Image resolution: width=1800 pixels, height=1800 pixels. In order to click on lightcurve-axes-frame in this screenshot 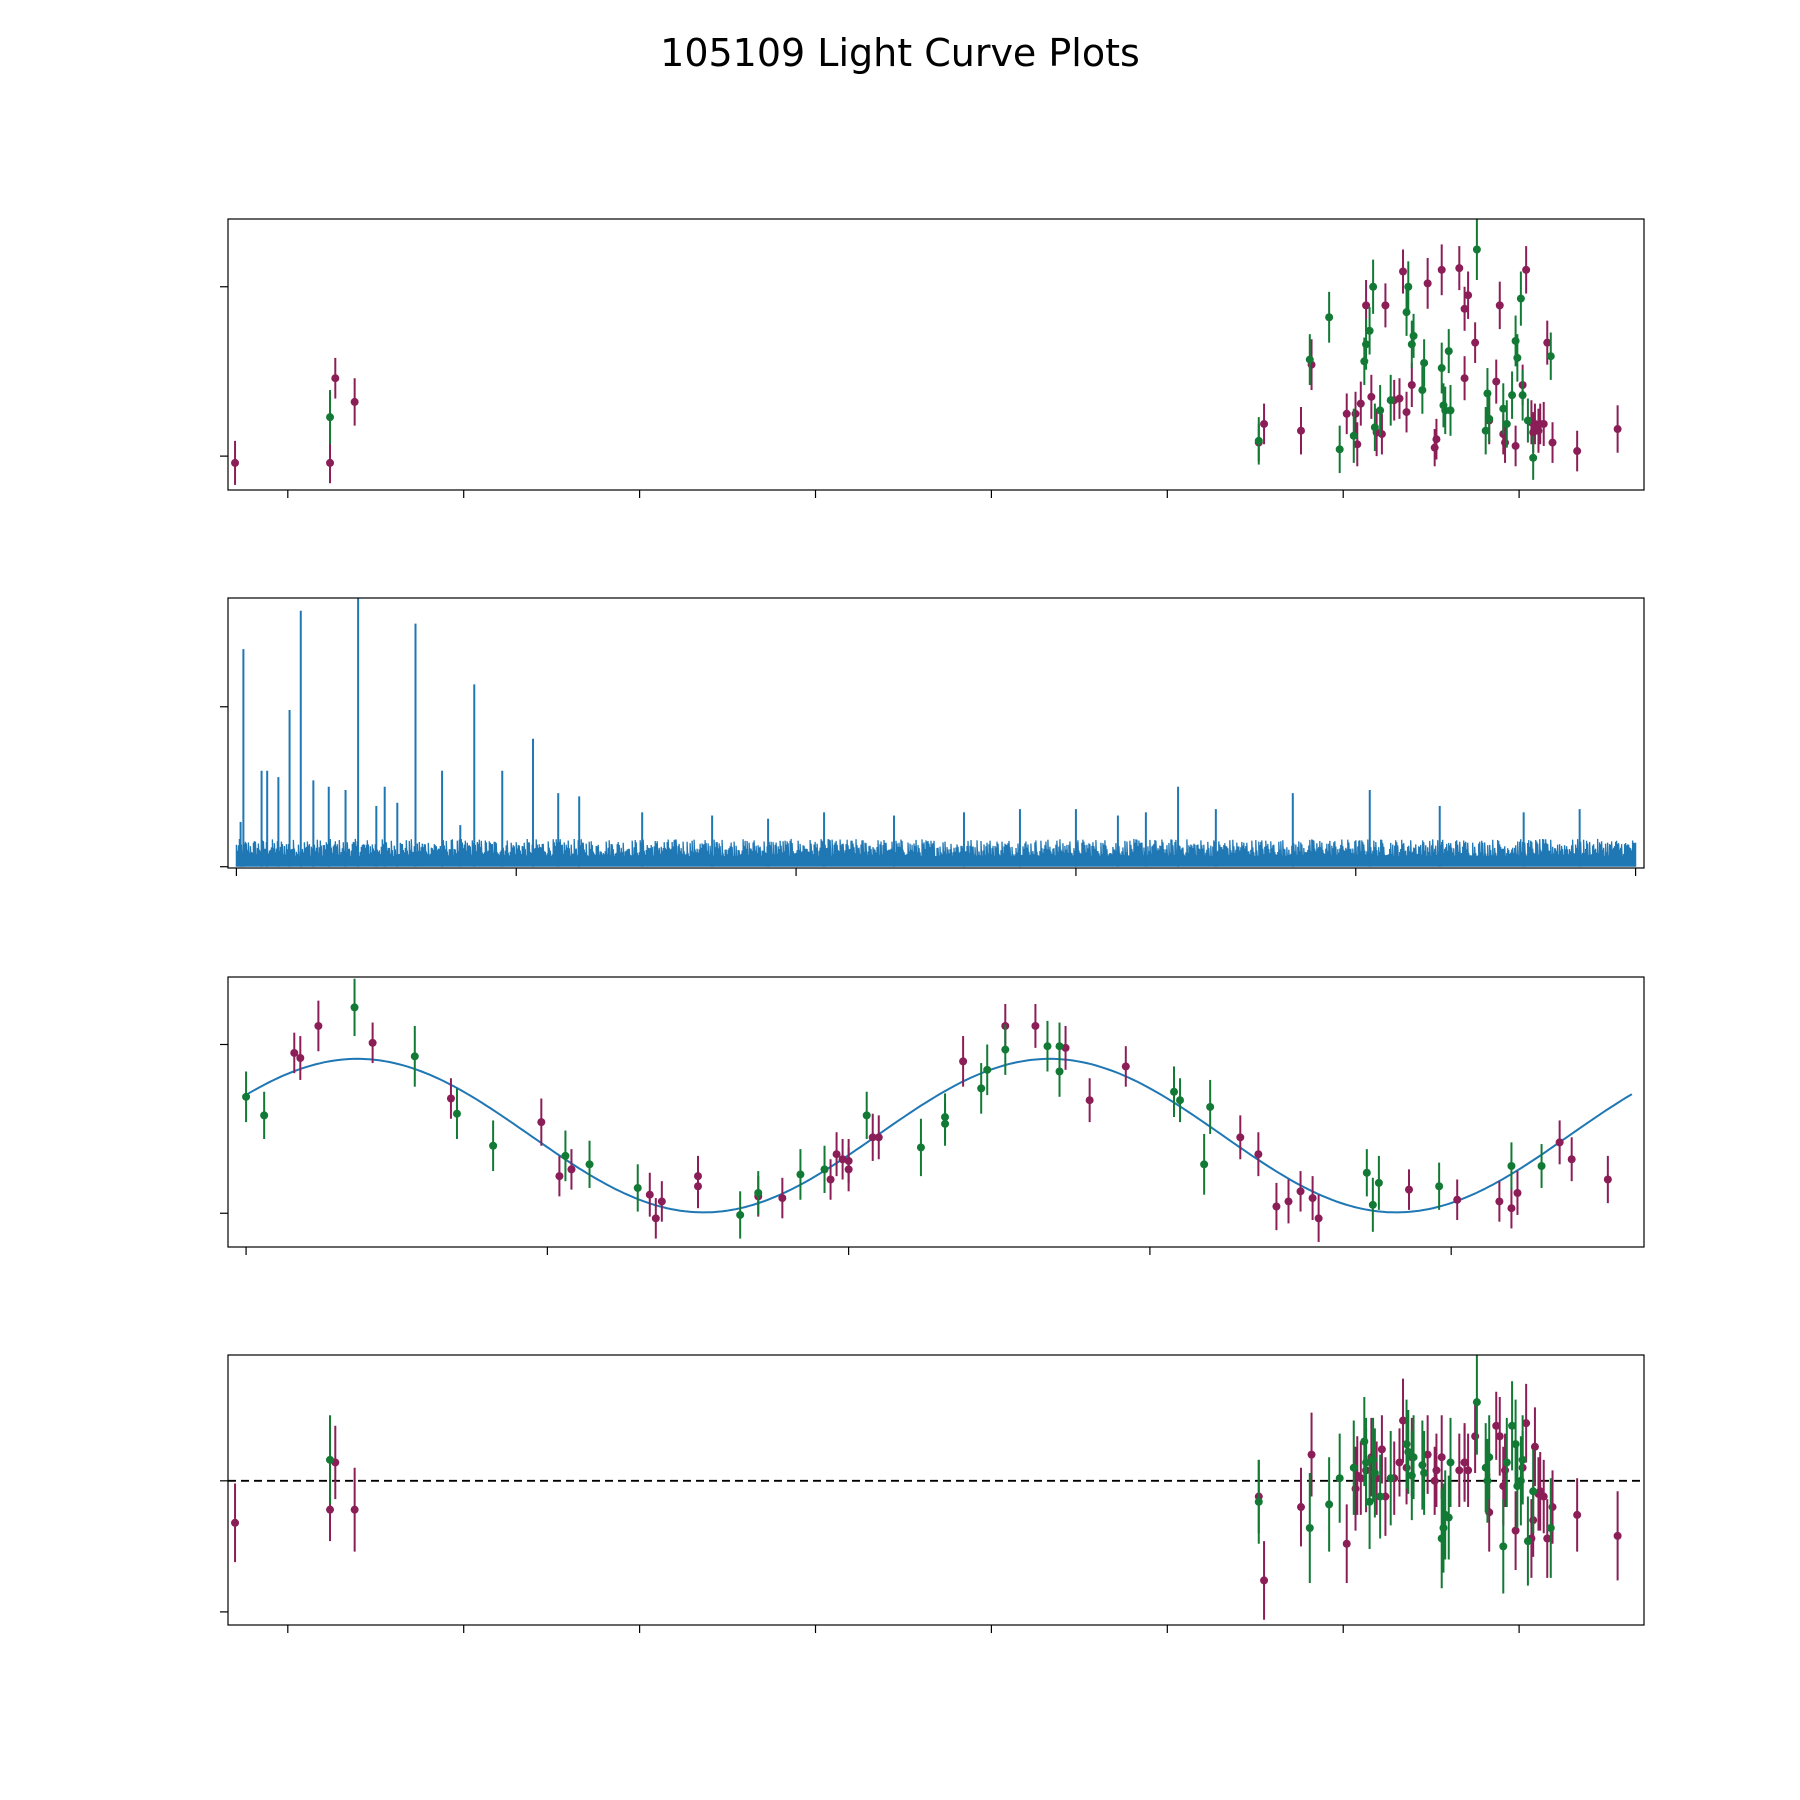, I will do `click(936, 354)`.